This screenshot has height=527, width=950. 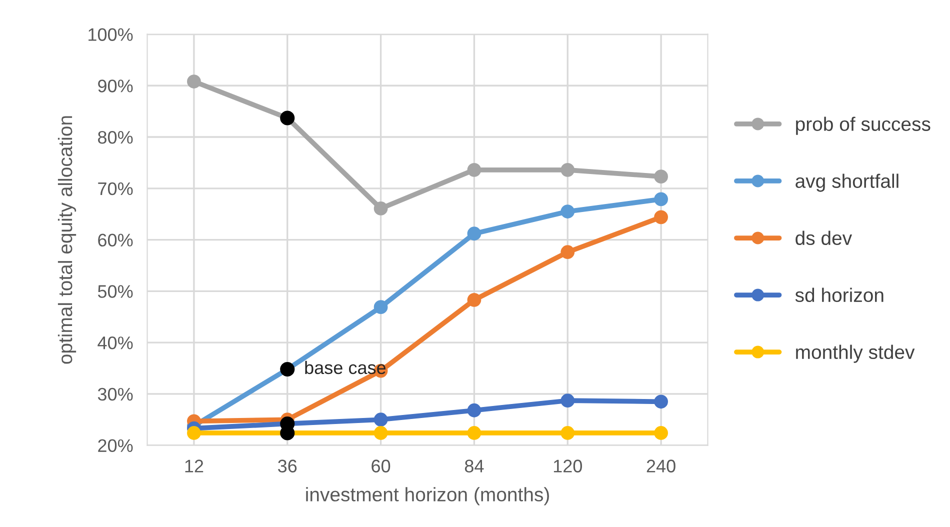 What do you see at coordinates (287, 466) in the screenshot?
I see `x-tick-label: 36` at bounding box center [287, 466].